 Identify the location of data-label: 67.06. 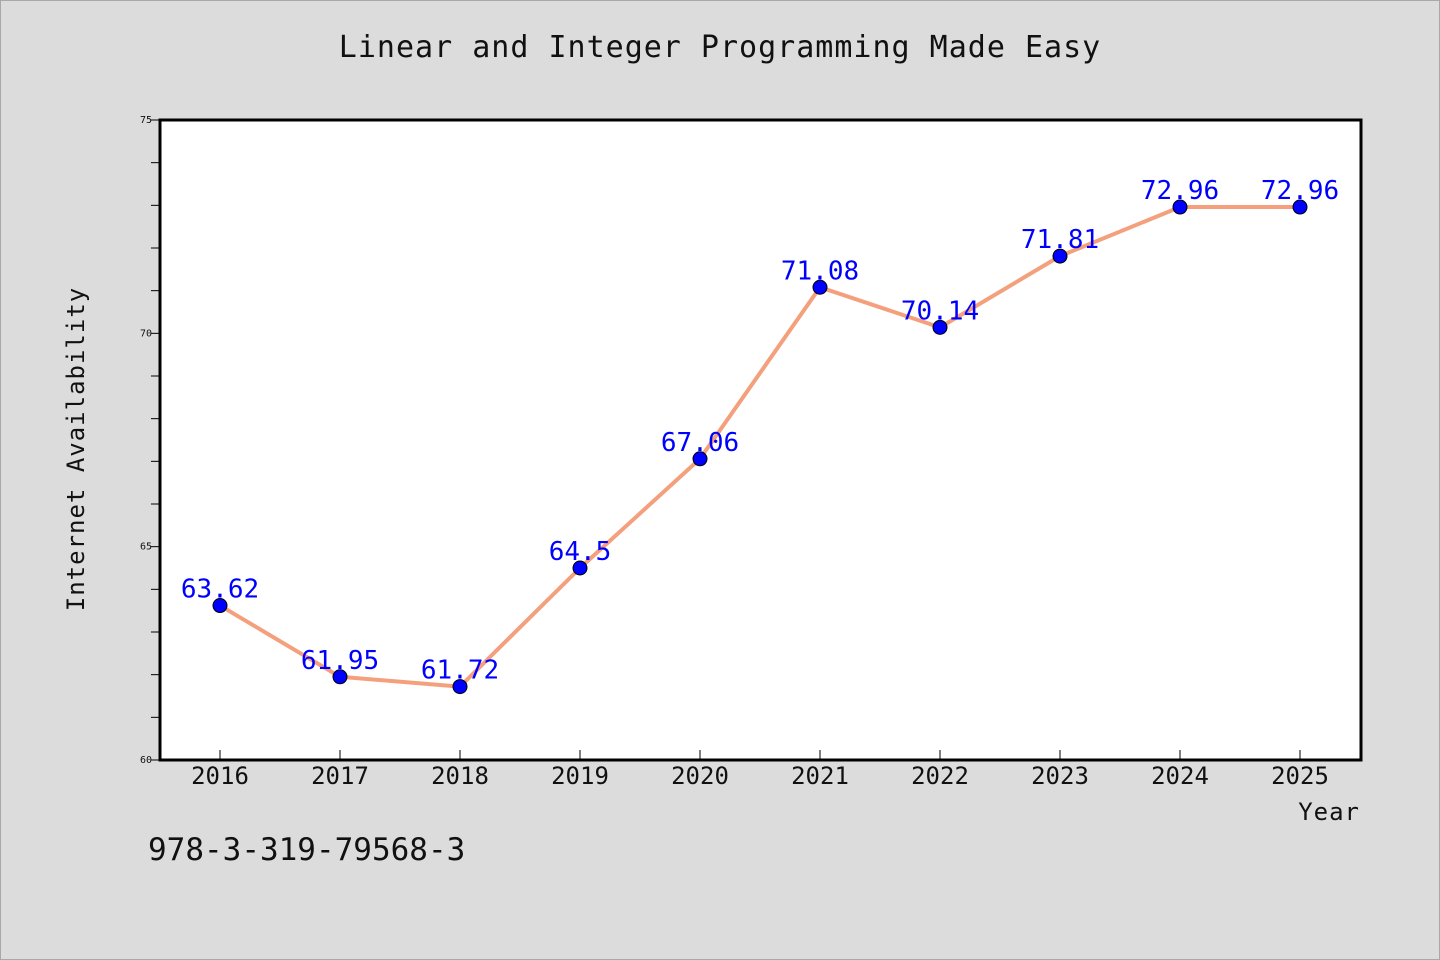
(700, 443).